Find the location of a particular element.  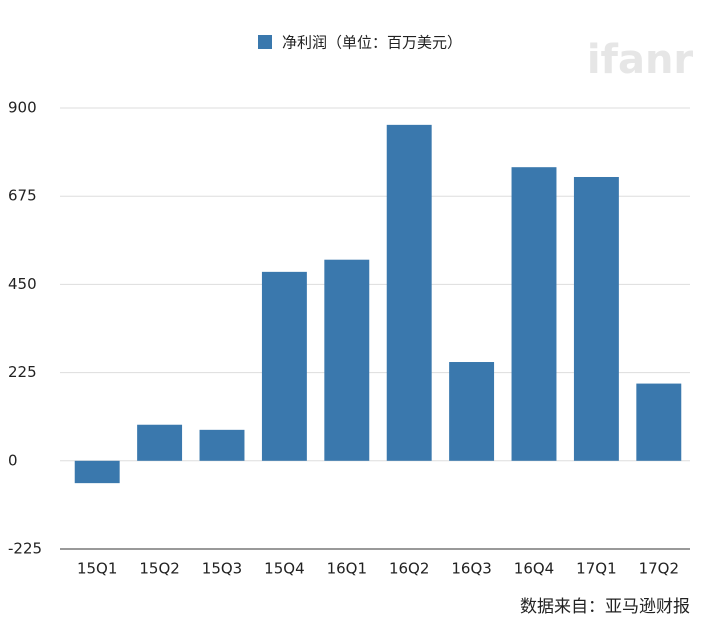

y-tick-label: 225 is located at coordinates (22, 372).